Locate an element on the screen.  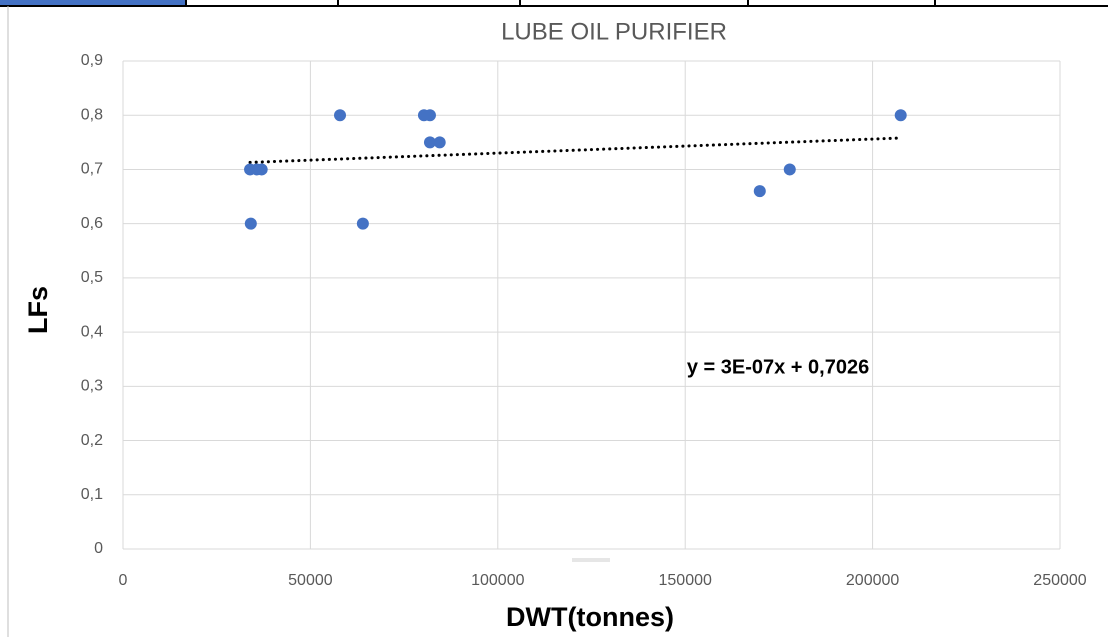
y-tick-label: 0,1 is located at coordinates (92, 494).